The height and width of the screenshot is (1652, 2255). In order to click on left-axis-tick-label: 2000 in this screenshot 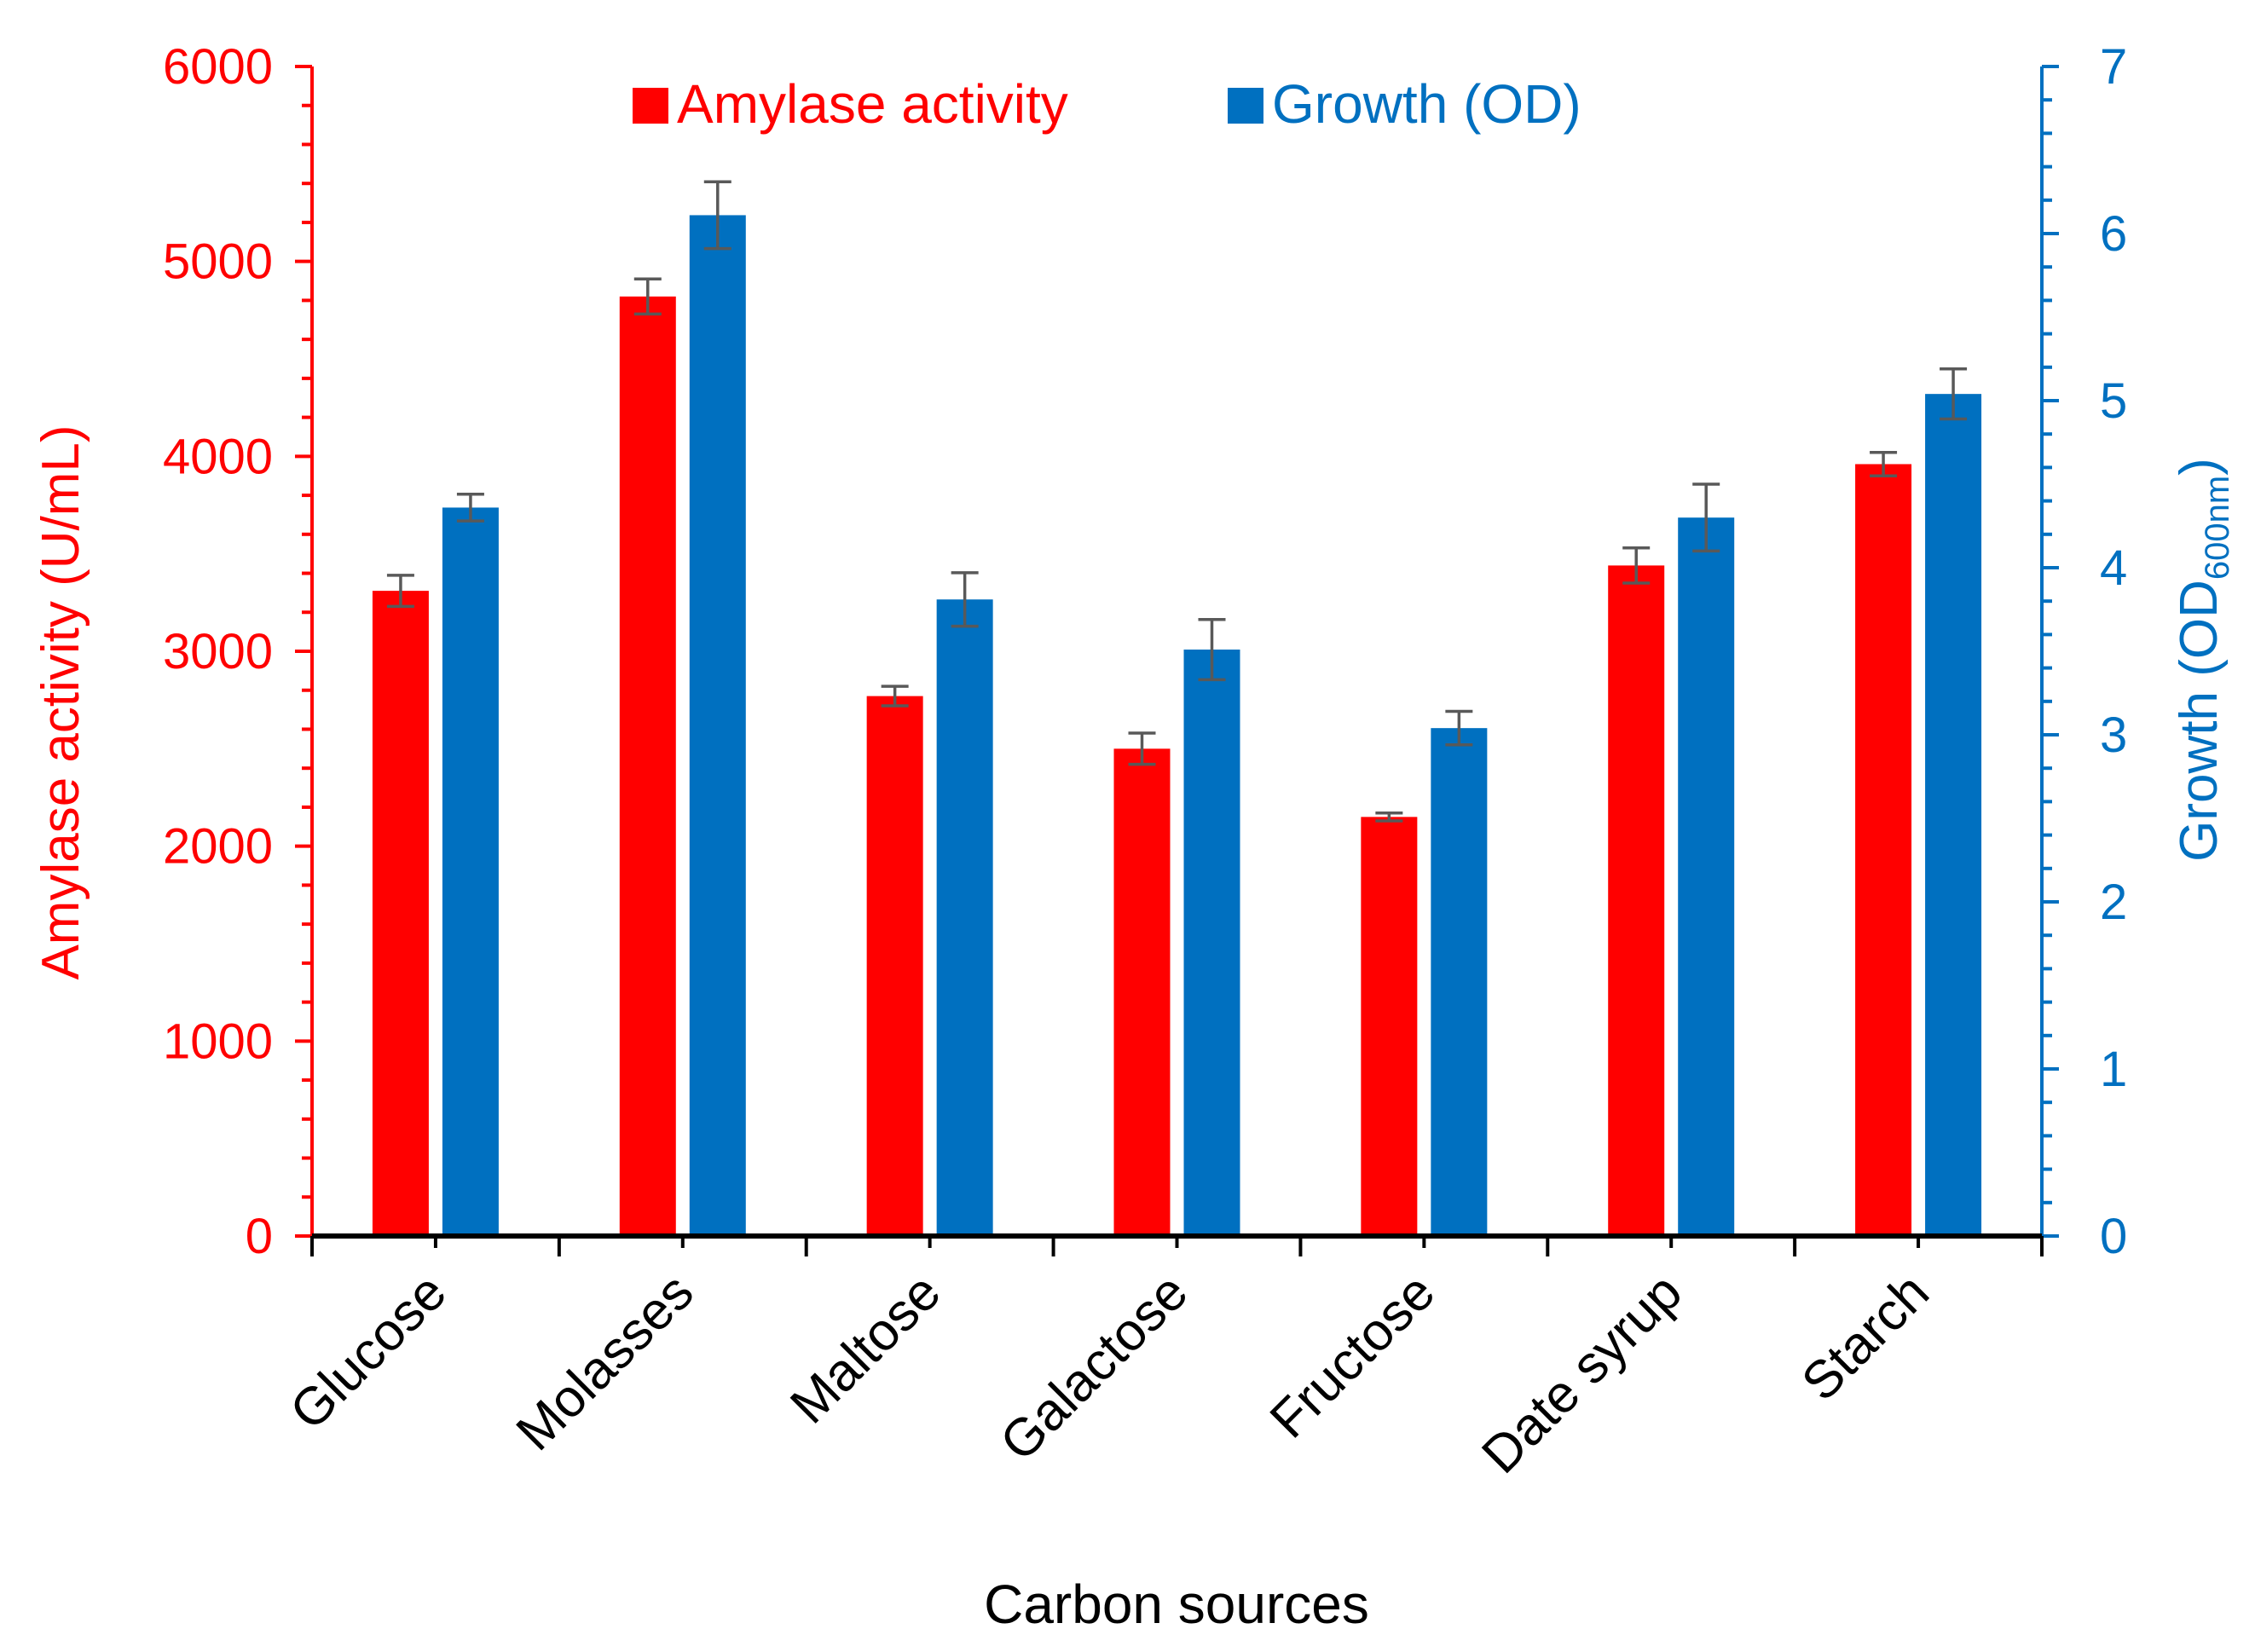, I will do `click(218, 847)`.